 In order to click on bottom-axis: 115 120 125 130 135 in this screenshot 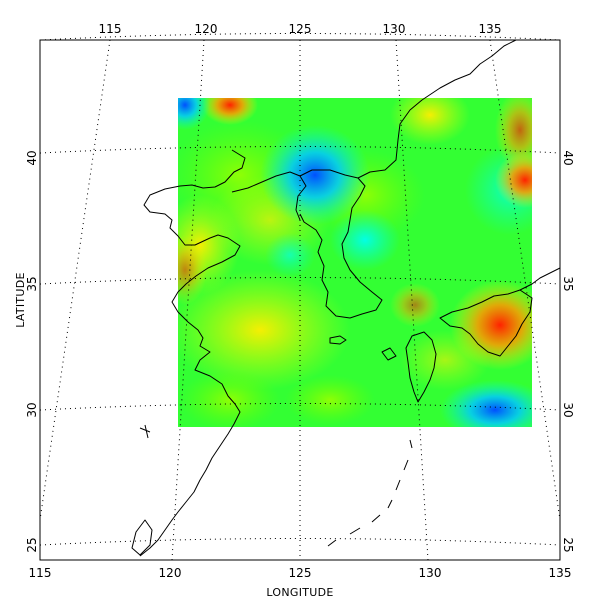, I will do `click(300, 573)`.